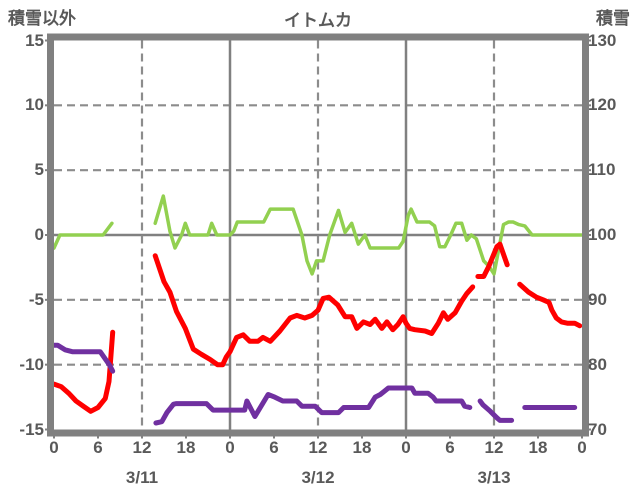  Describe the element at coordinates (34, 40) in the screenshot. I see `y-left-tick-label: 15` at that location.